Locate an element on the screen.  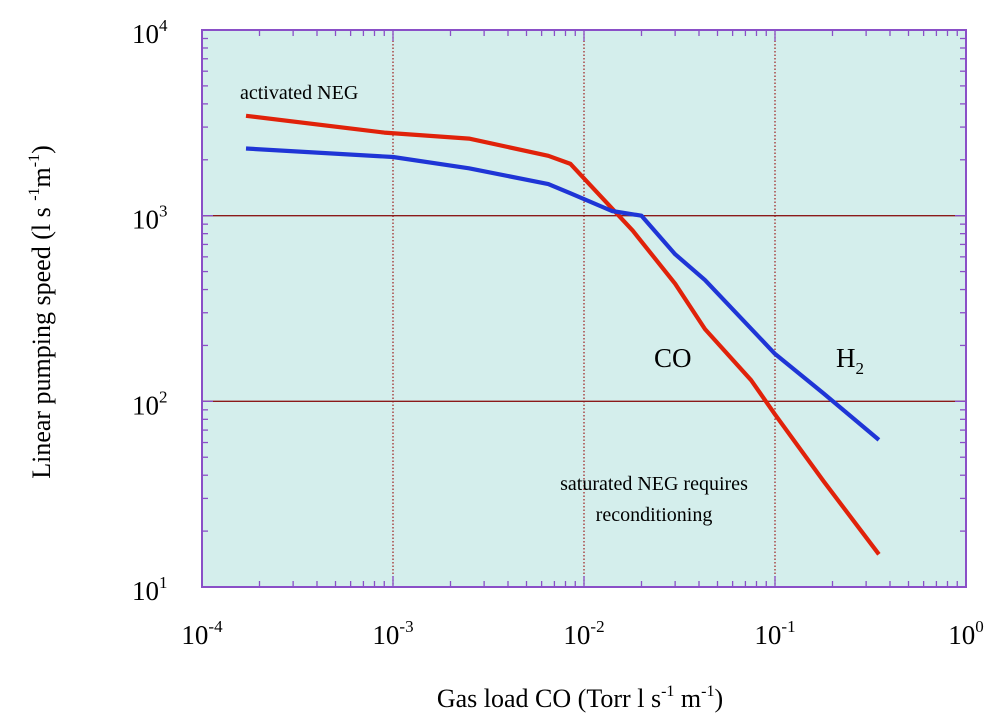
y-axis-title-c: m is located at coordinates (41, 177).